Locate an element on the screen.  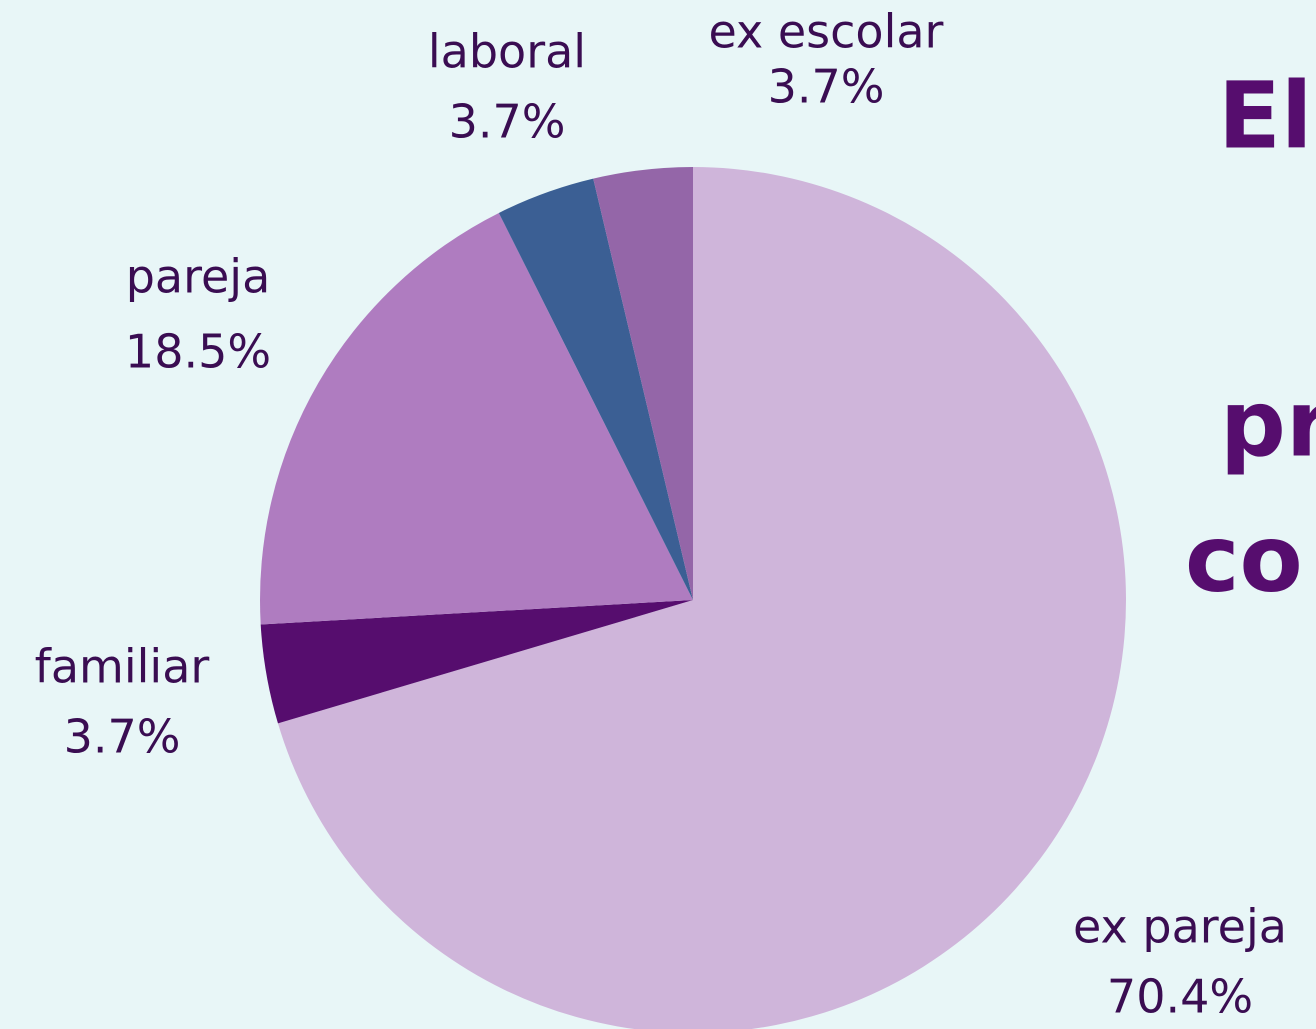
annotation: El is located at coordinates (1265, 115).